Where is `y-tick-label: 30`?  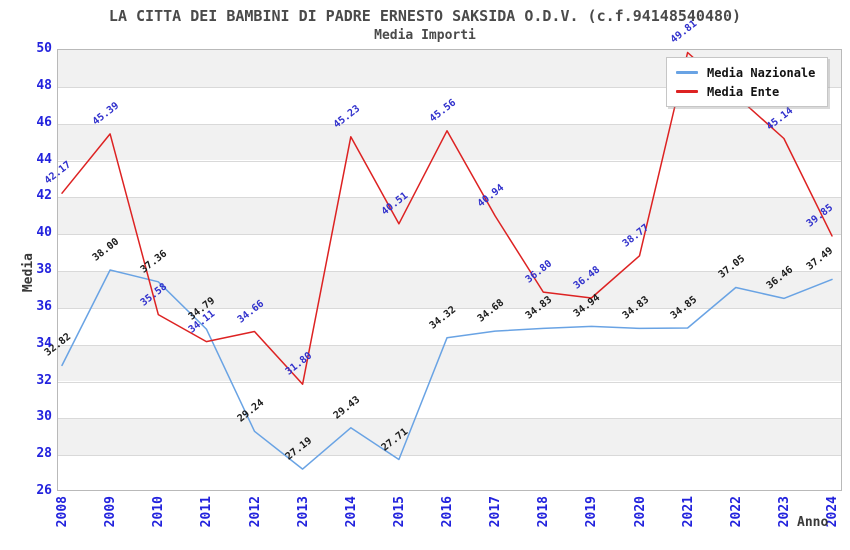
y-tick-label: 30 is located at coordinates (44, 417).